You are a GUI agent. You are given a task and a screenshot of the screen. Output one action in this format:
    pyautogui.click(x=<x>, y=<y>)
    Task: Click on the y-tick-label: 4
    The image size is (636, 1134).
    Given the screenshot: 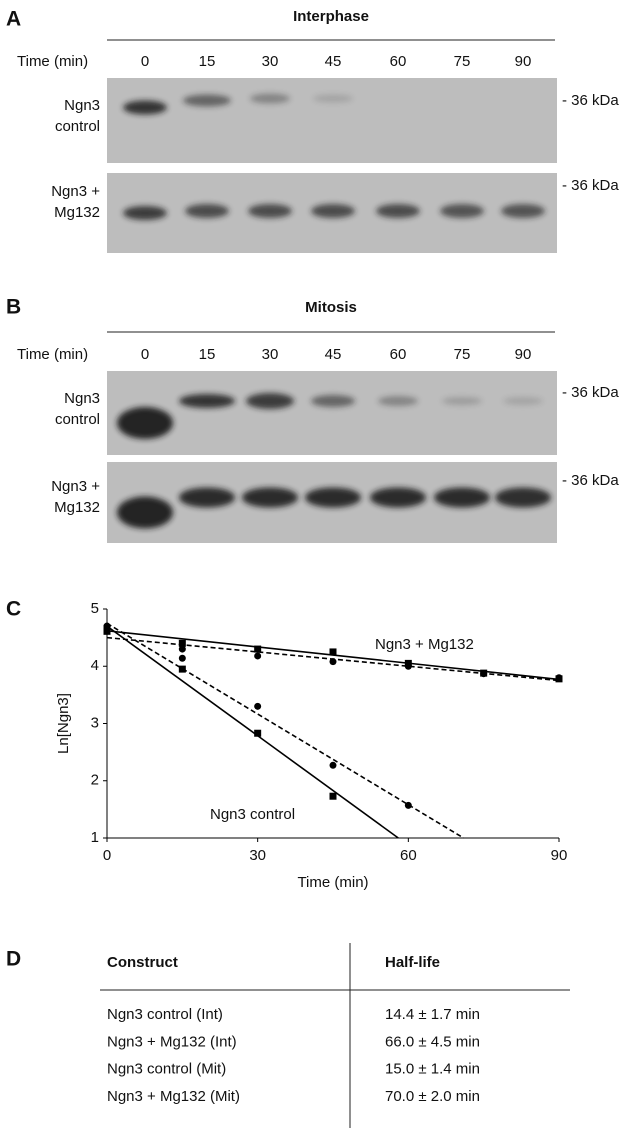 What is the action you would take?
    pyautogui.click(x=95, y=665)
    